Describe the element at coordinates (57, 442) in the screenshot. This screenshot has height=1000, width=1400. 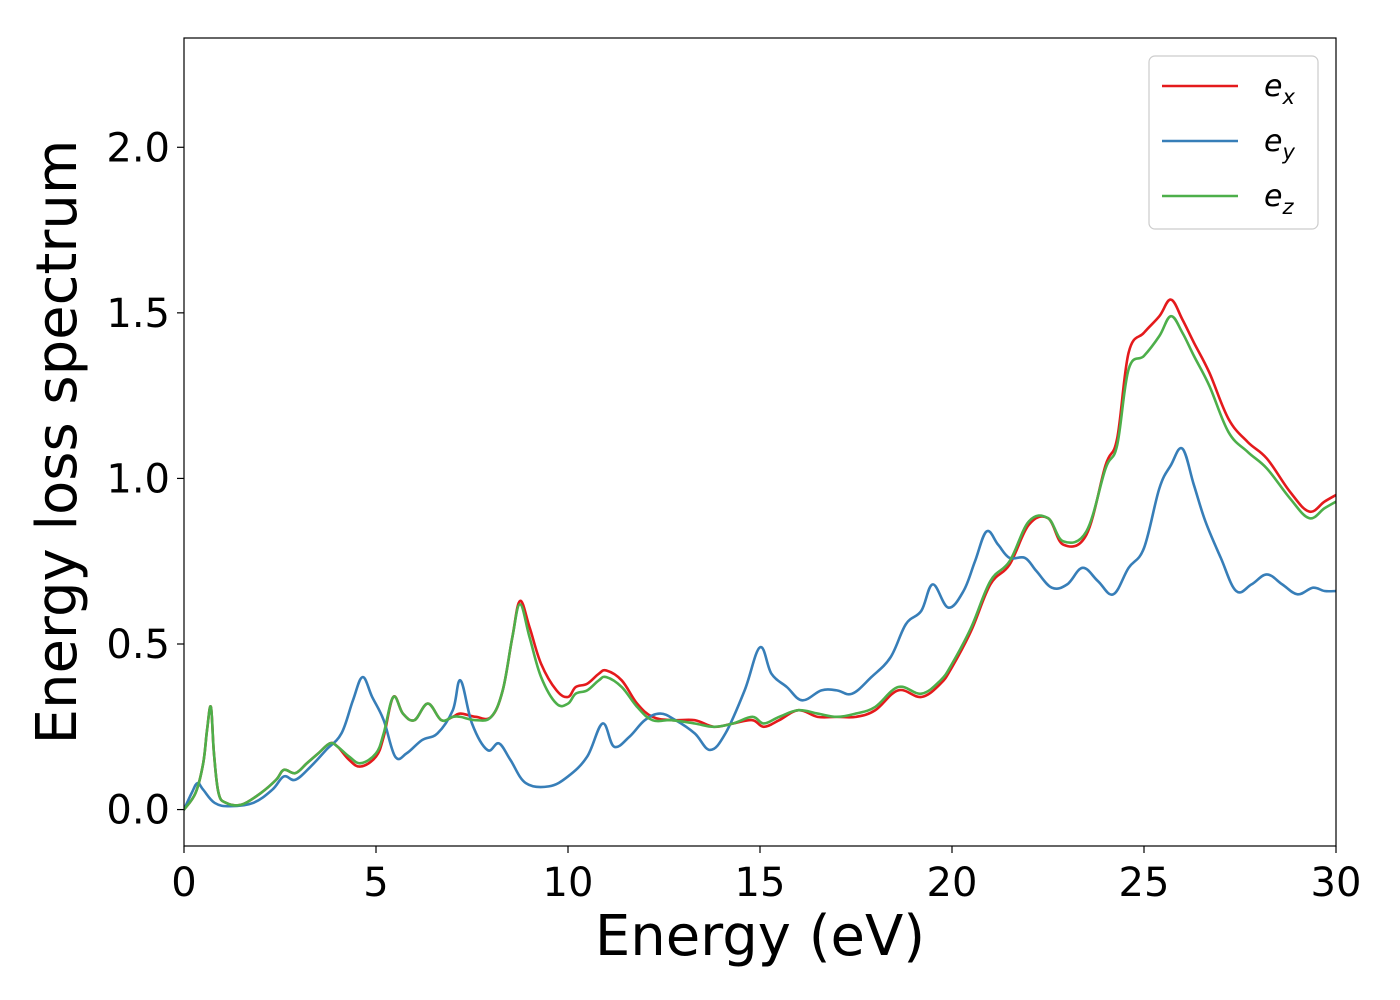
I see `y-axis-title: Energy loss spectrum` at that location.